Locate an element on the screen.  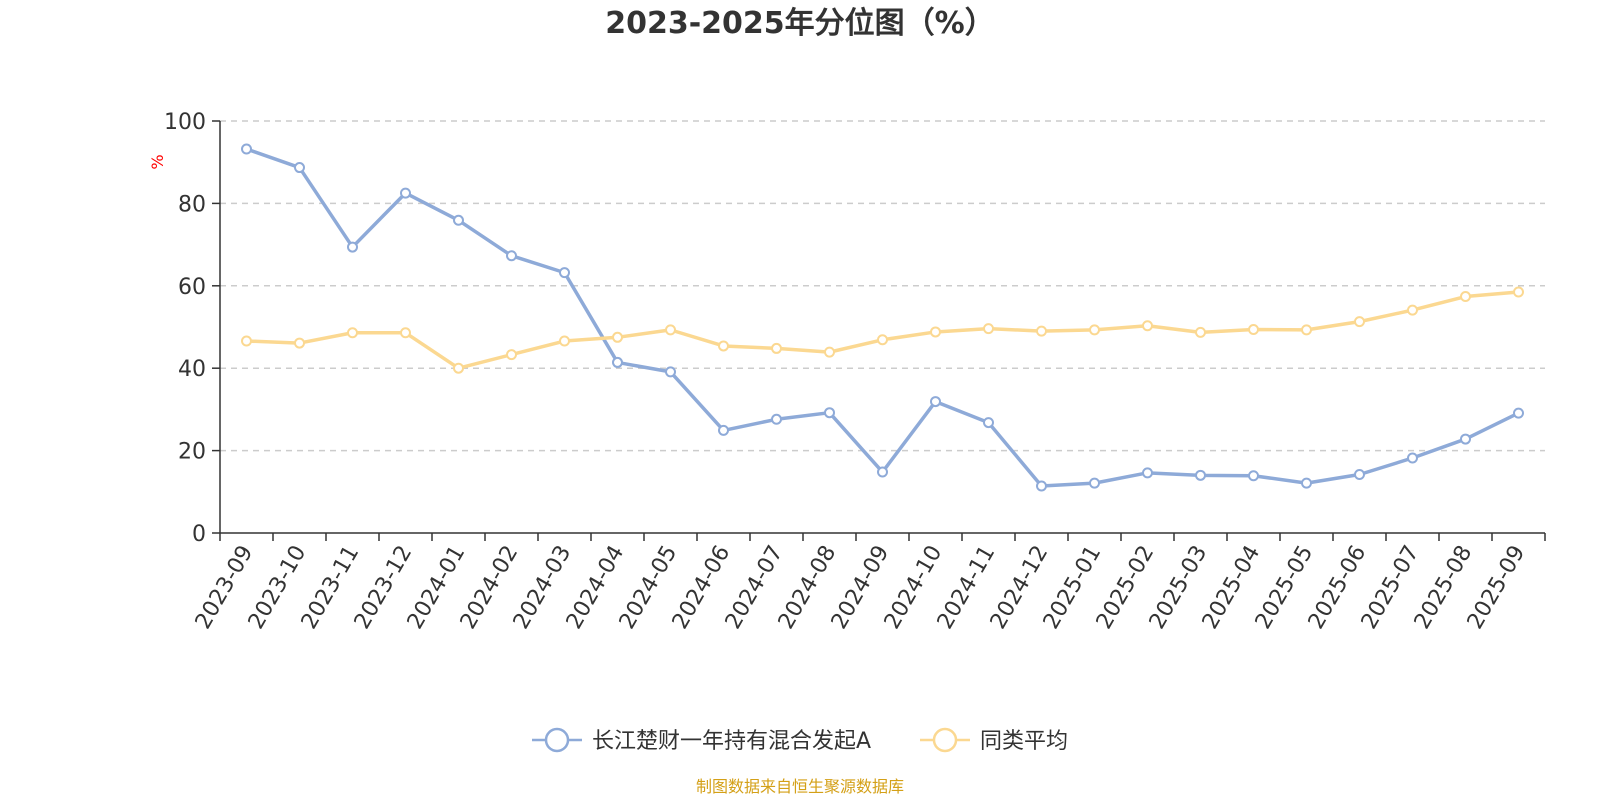
source-note: 制图数据来自恒生聚源数据库 is located at coordinates (800, 786).